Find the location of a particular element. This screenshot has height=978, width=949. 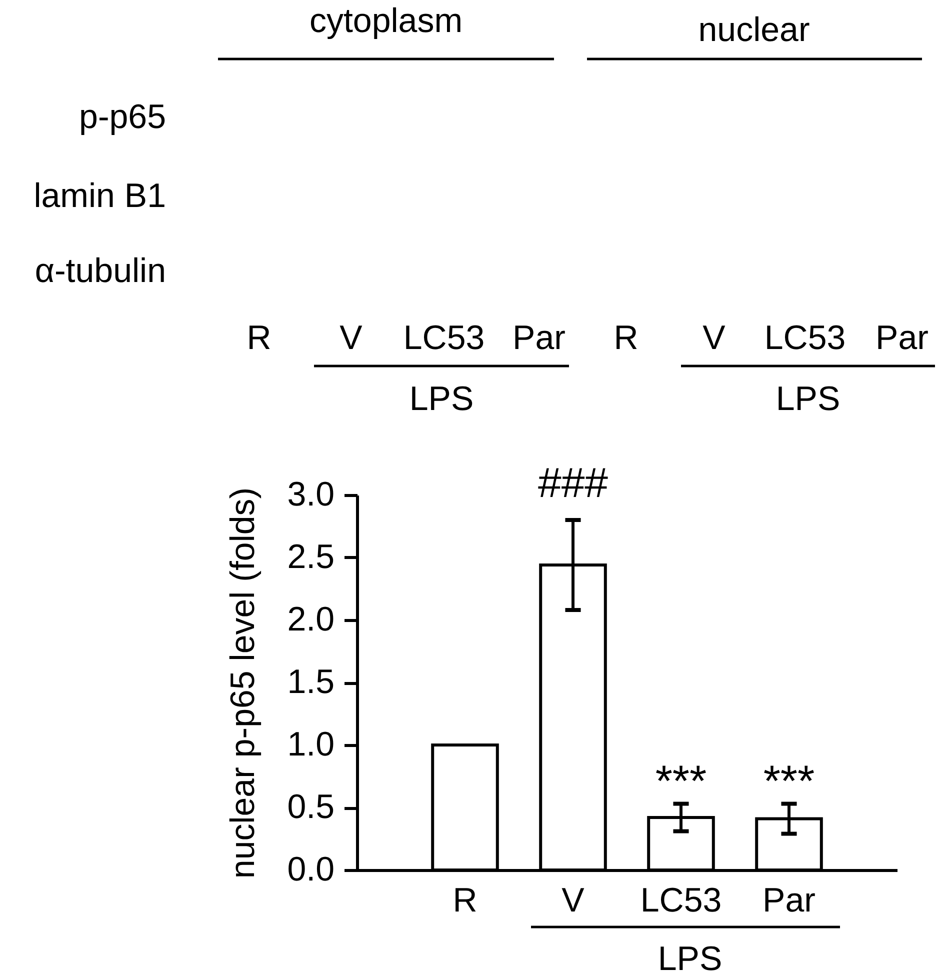

text: cytoplasm is located at coordinates (386, 21).